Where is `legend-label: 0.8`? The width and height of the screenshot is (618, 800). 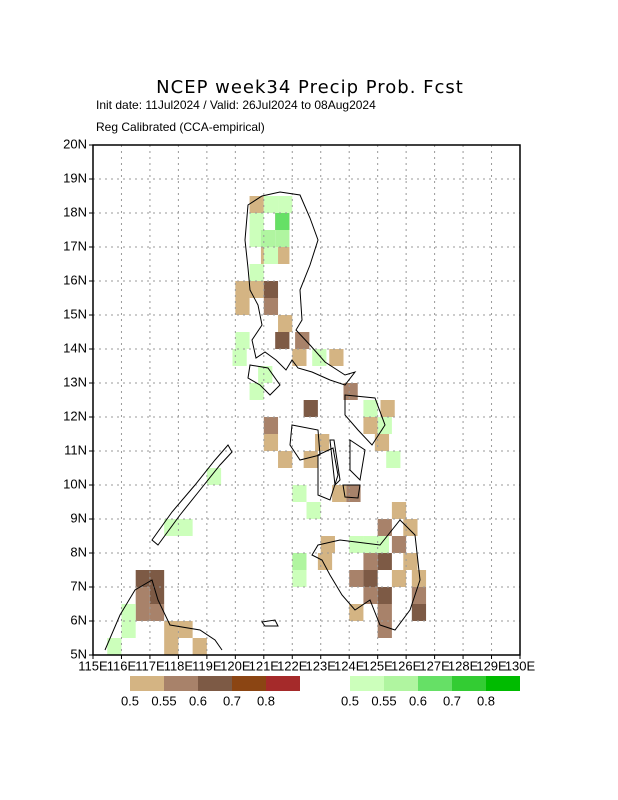
legend-label: 0.8 is located at coordinates (486, 700).